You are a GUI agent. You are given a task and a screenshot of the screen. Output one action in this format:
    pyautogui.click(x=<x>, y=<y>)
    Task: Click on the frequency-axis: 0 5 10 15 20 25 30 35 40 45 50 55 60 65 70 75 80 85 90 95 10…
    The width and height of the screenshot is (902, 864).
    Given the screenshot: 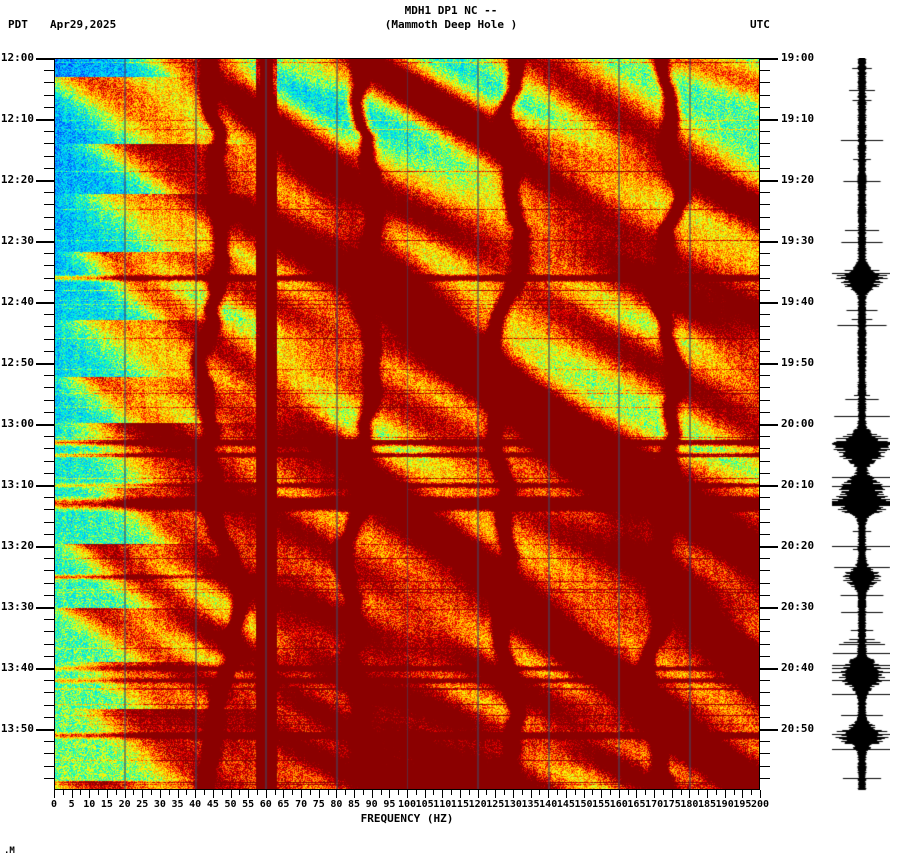 What is the action you would take?
    pyautogui.click(x=410, y=810)
    